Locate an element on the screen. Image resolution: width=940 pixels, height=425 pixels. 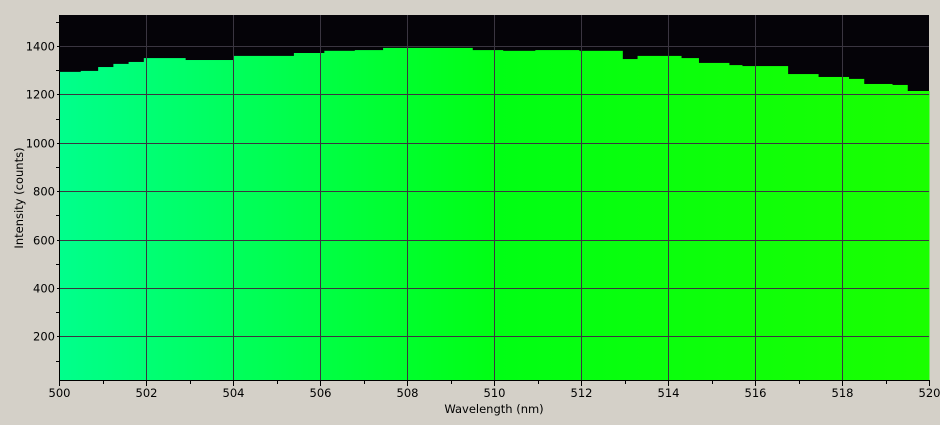
x-tick-label: 504 is located at coordinates (234, 393).